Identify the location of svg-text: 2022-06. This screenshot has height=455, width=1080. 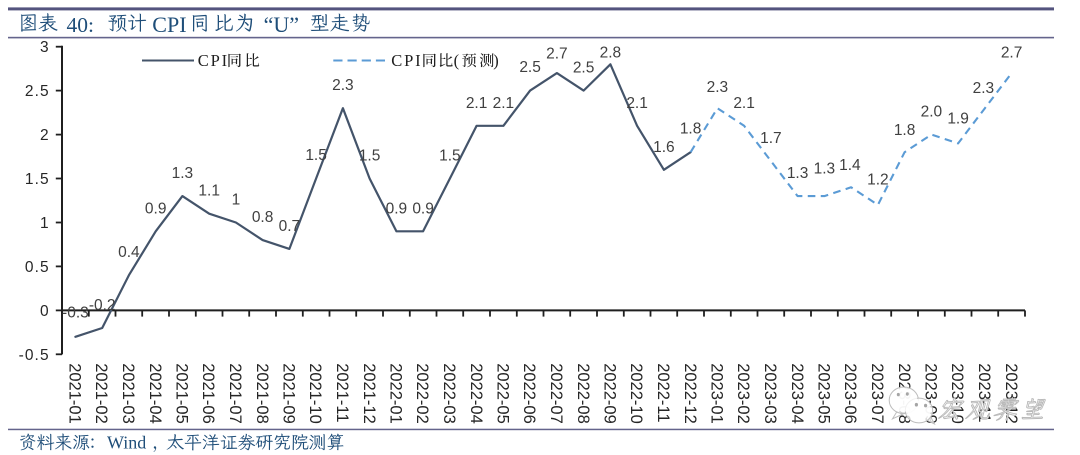
(529, 393).